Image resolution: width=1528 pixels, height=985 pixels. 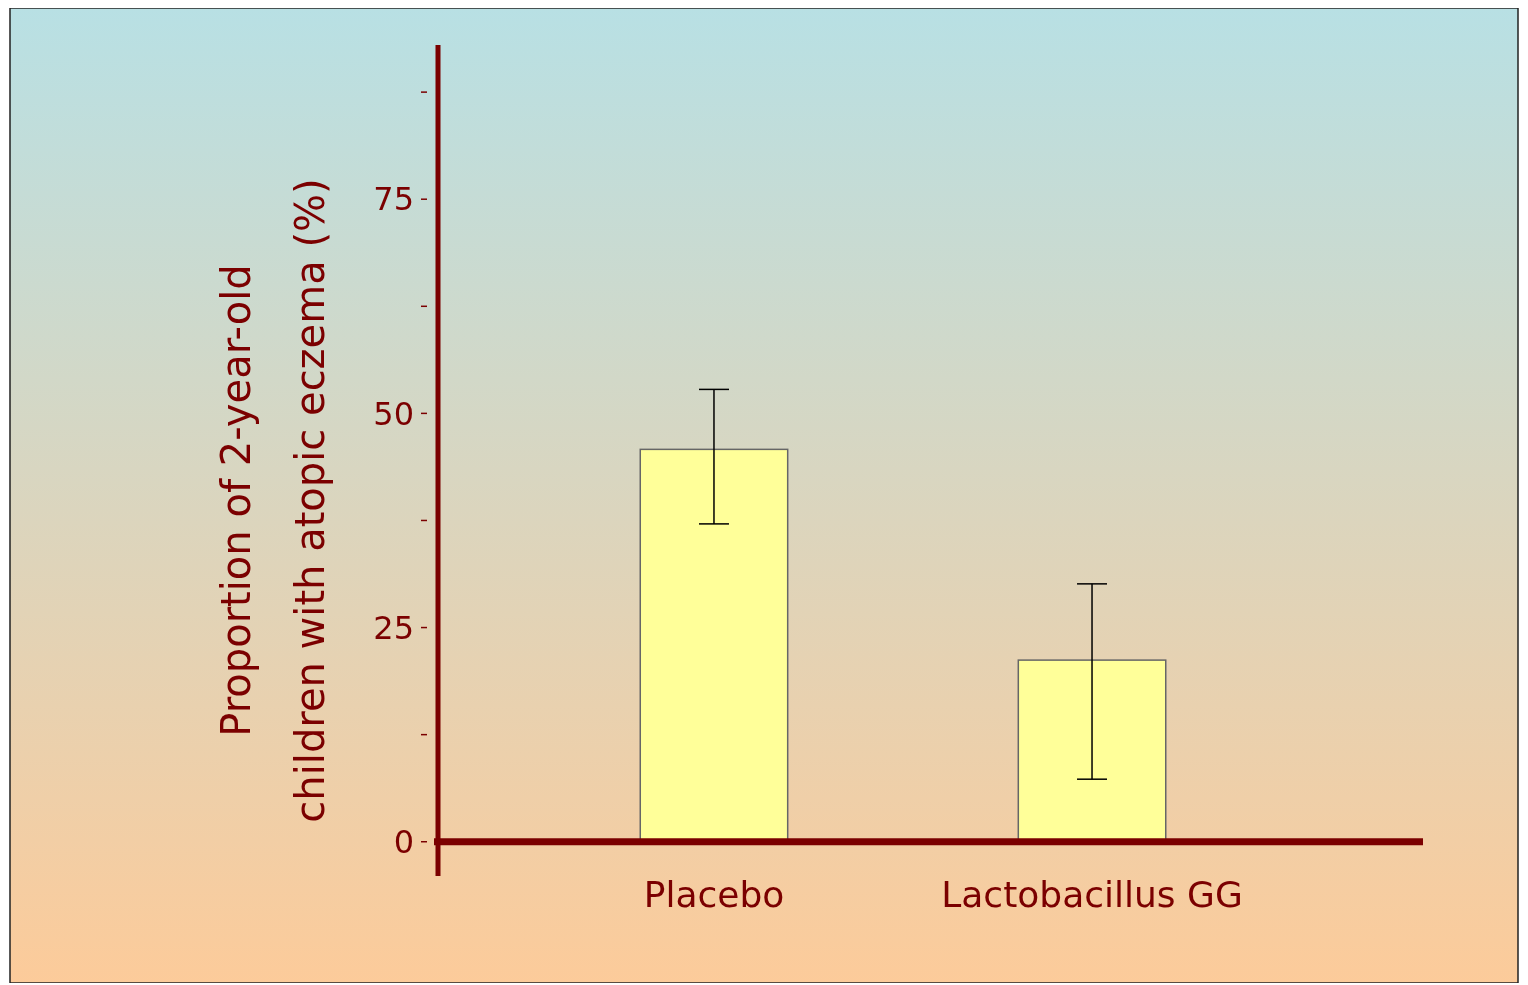 I want to click on y-tick-label: 50, so click(x=393, y=413).